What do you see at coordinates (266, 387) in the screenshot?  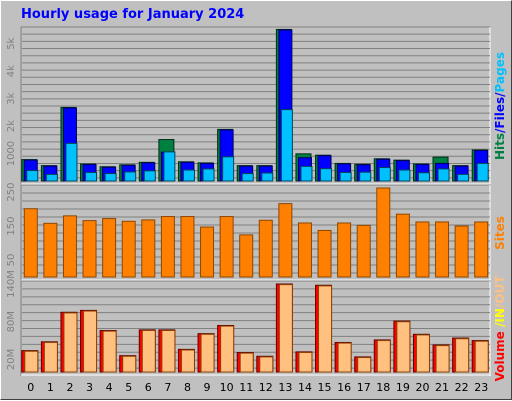 I see `x-tick-label: 12` at bounding box center [266, 387].